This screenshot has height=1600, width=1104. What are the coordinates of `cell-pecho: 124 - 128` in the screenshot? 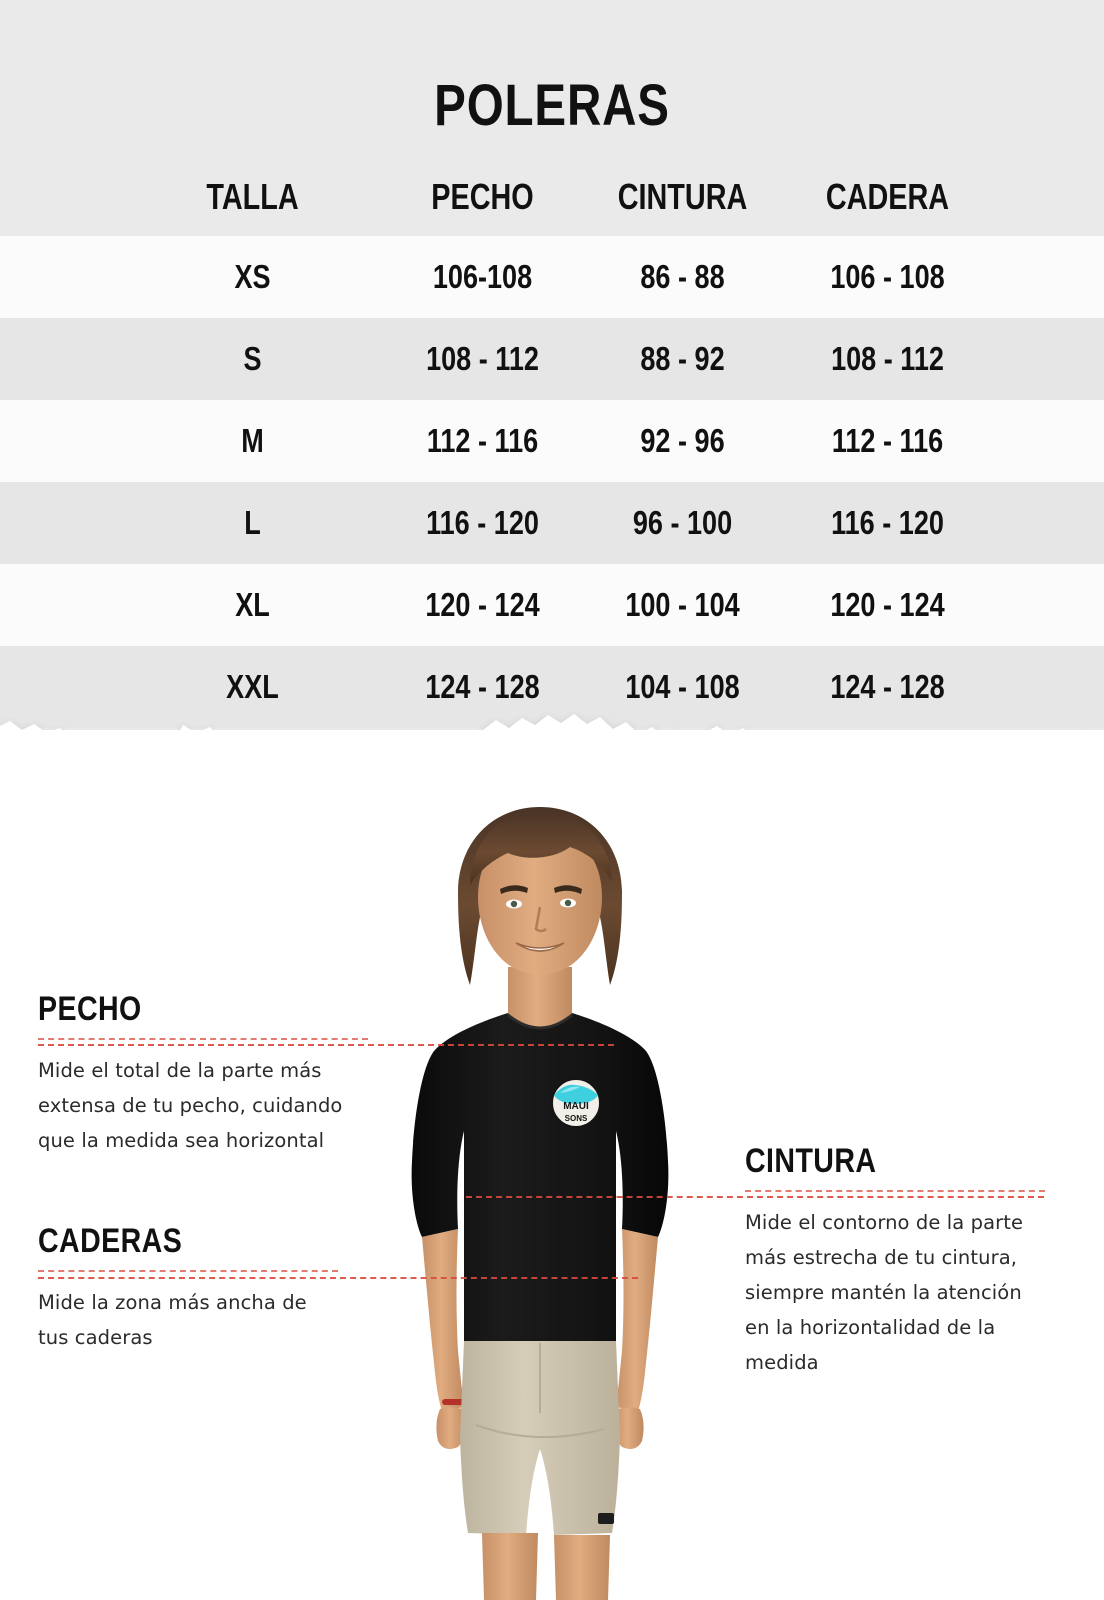 It's located at (482, 686).